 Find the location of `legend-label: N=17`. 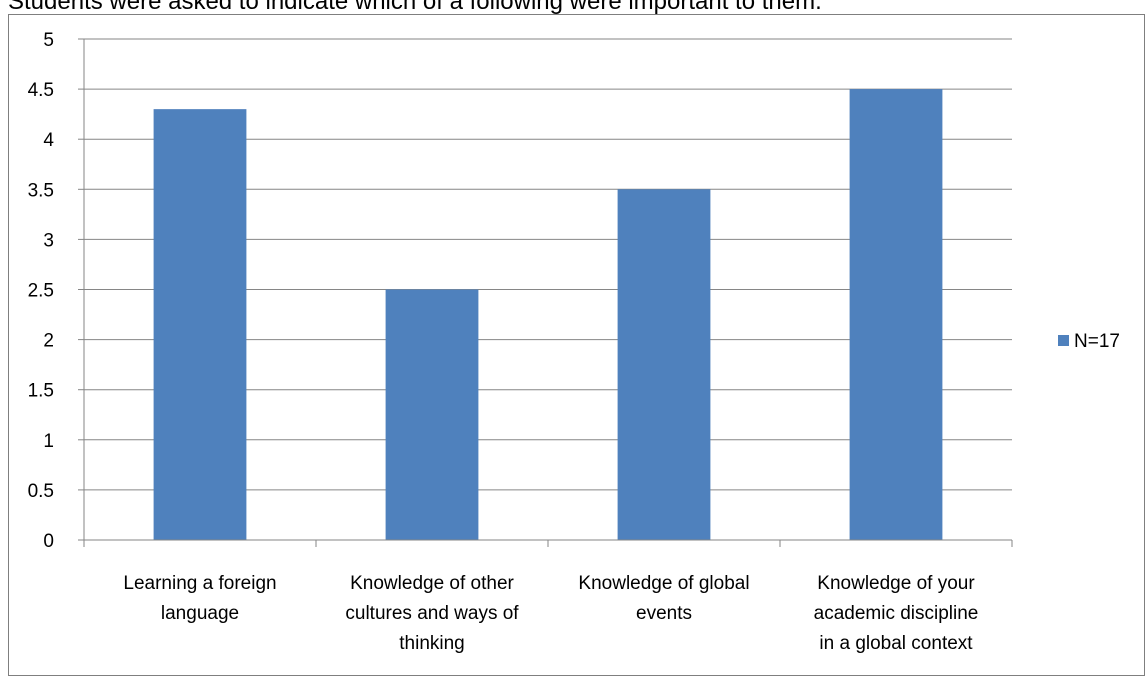

legend-label: N=17 is located at coordinates (1097, 341).